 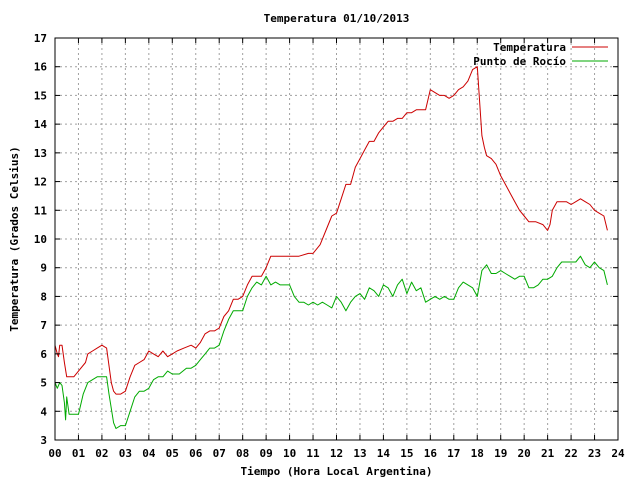 What do you see at coordinates (40, 38) in the screenshot?
I see `y-tick-label: 17` at bounding box center [40, 38].